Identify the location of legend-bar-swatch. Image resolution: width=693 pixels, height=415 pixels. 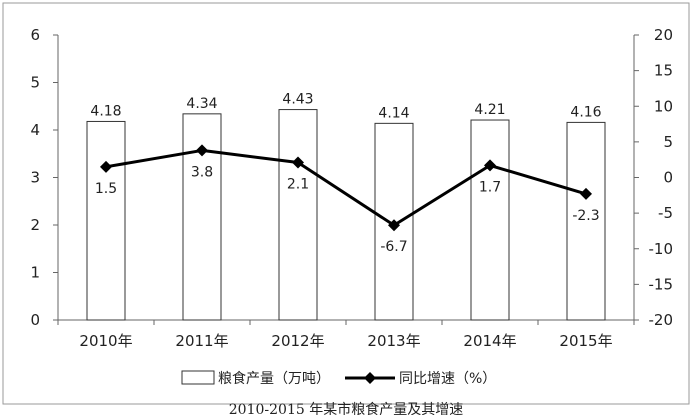
(198, 377).